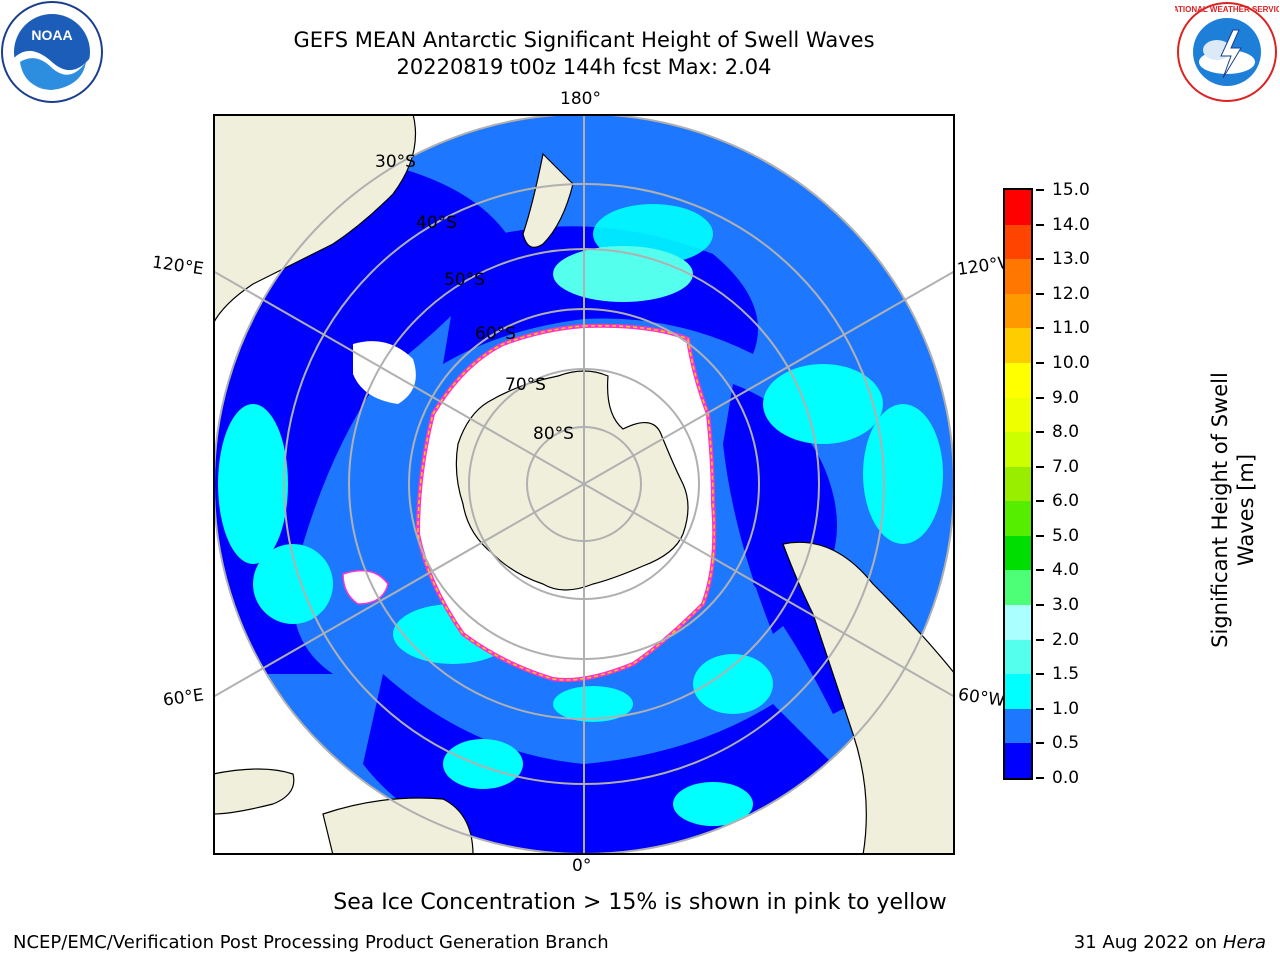  I want to click on lat-label-50s: 50°S, so click(464, 280).